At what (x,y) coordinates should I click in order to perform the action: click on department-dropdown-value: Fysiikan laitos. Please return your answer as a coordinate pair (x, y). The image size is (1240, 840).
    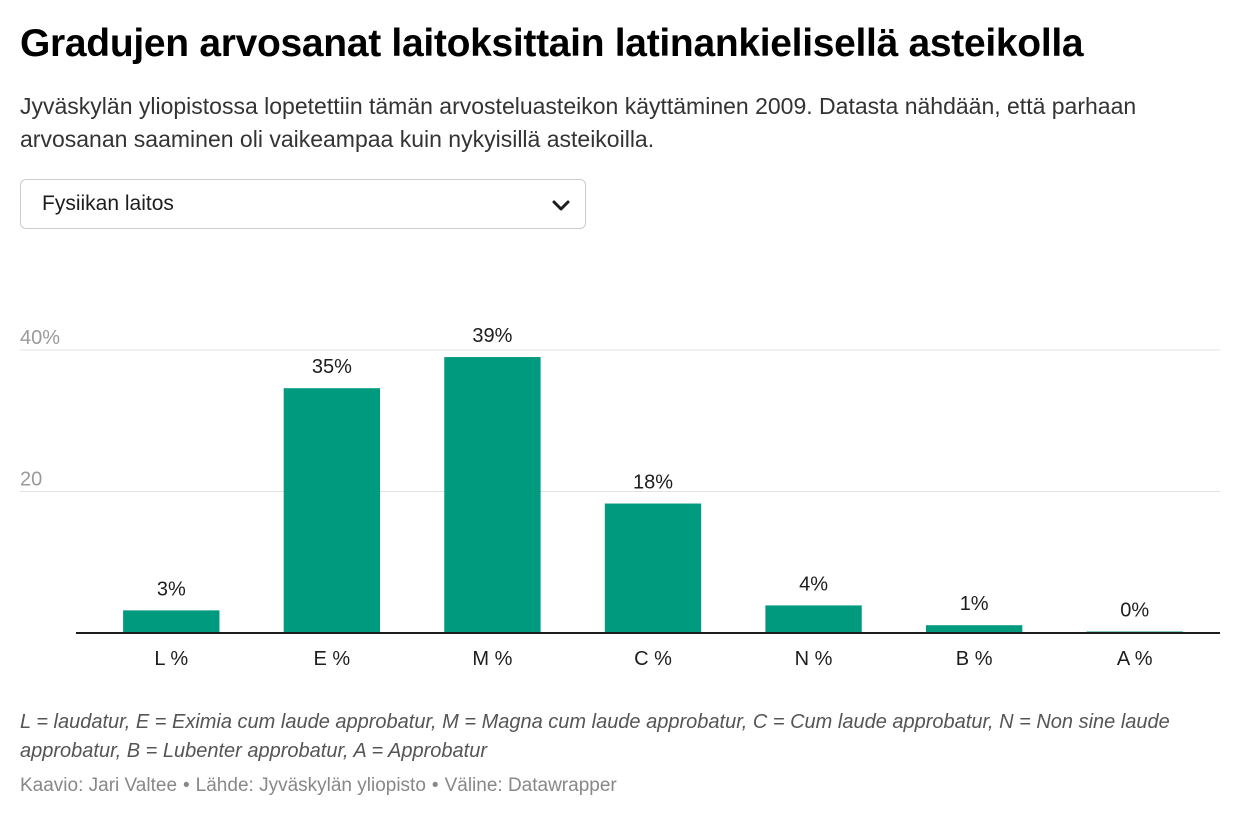
    Looking at the image, I should click on (108, 203).